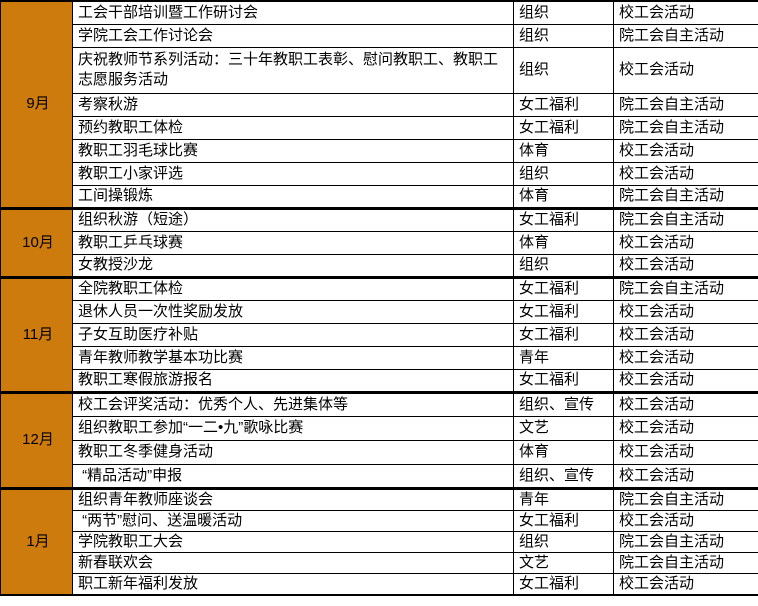  I want to click on table-row: 教职工冬季健身活动 体育 校工会活动, so click(379, 452).